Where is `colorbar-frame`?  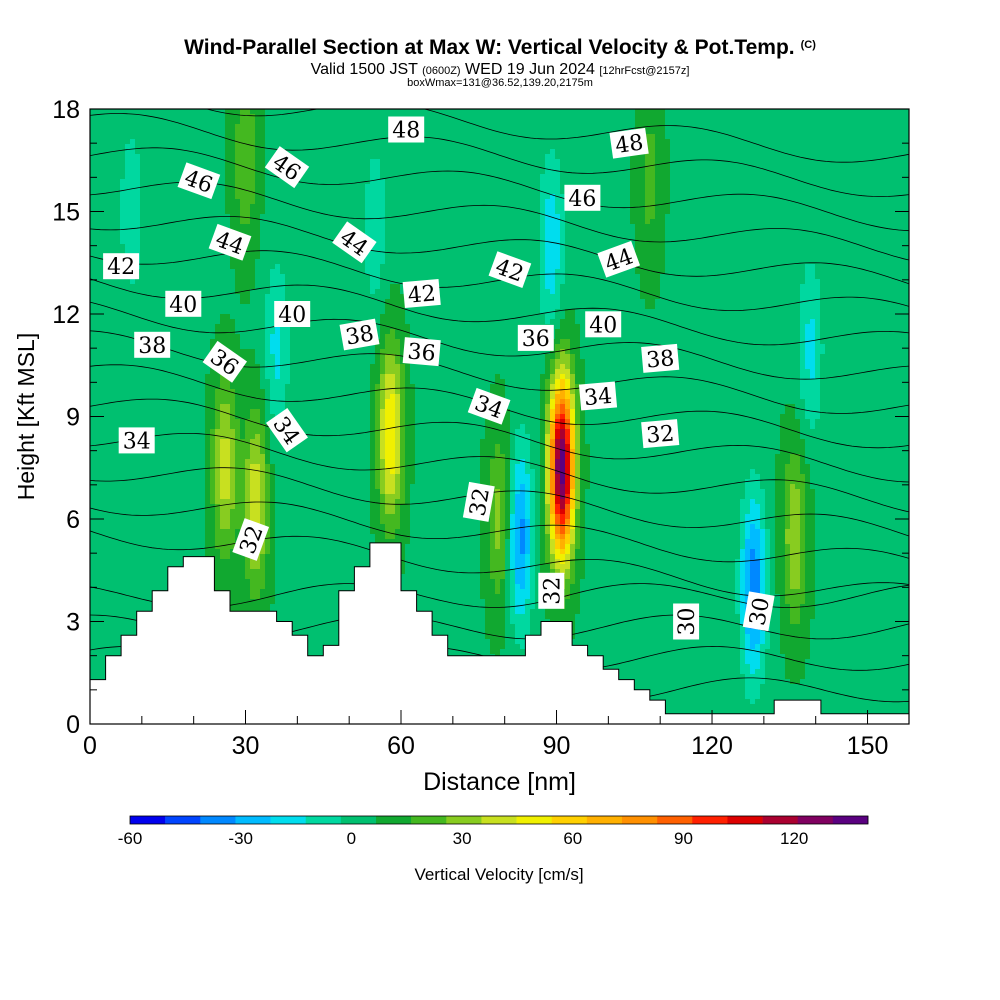 colorbar-frame is located at coordinates (499, 820).